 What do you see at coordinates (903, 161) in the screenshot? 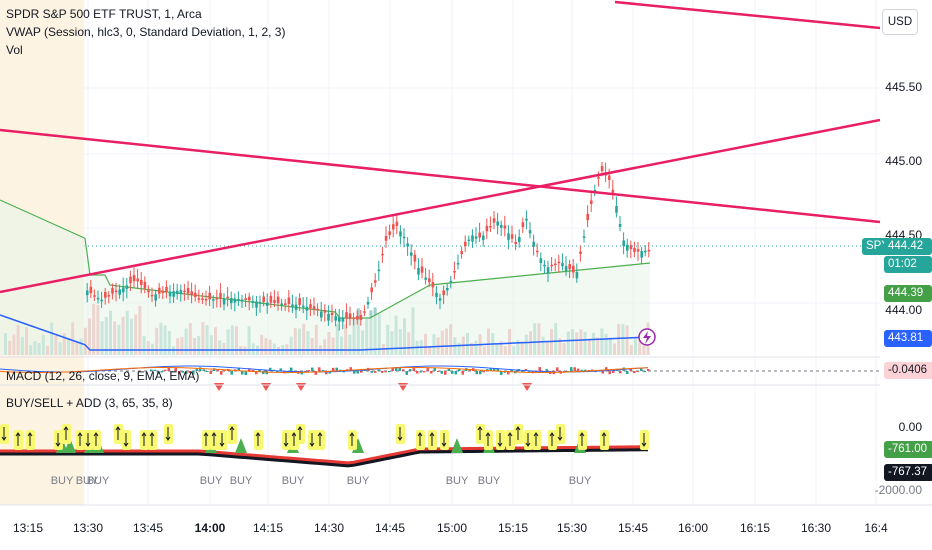
I see `price-tick: 445.00` at bounding box center [903, 161].